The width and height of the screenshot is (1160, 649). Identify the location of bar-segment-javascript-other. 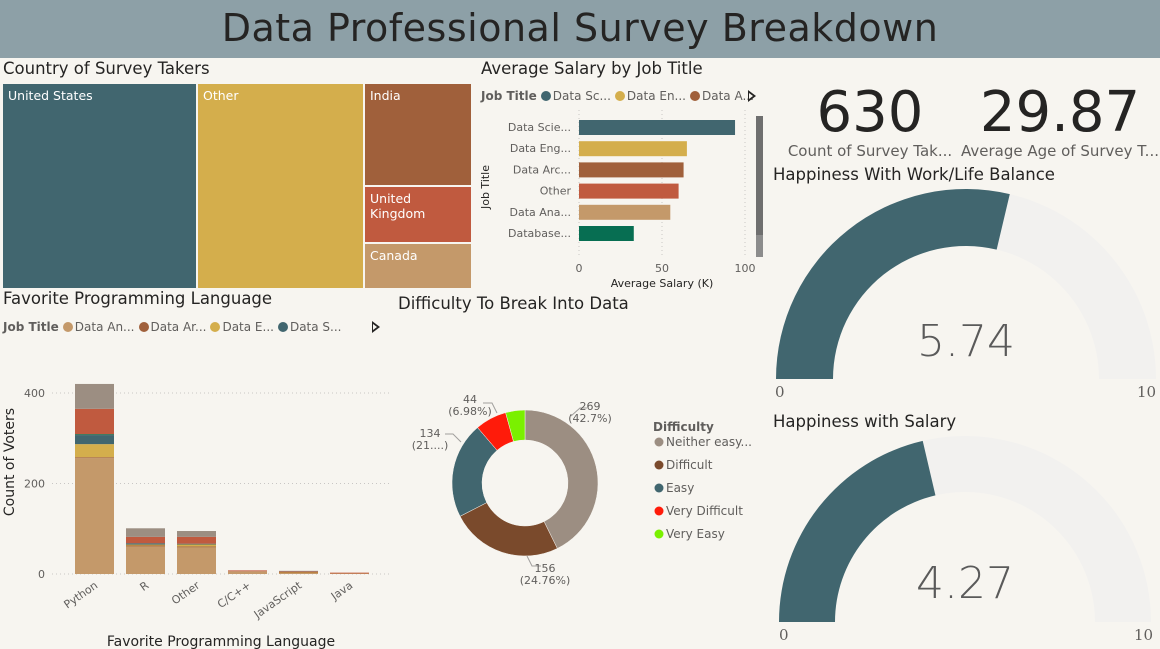
(298, 572).